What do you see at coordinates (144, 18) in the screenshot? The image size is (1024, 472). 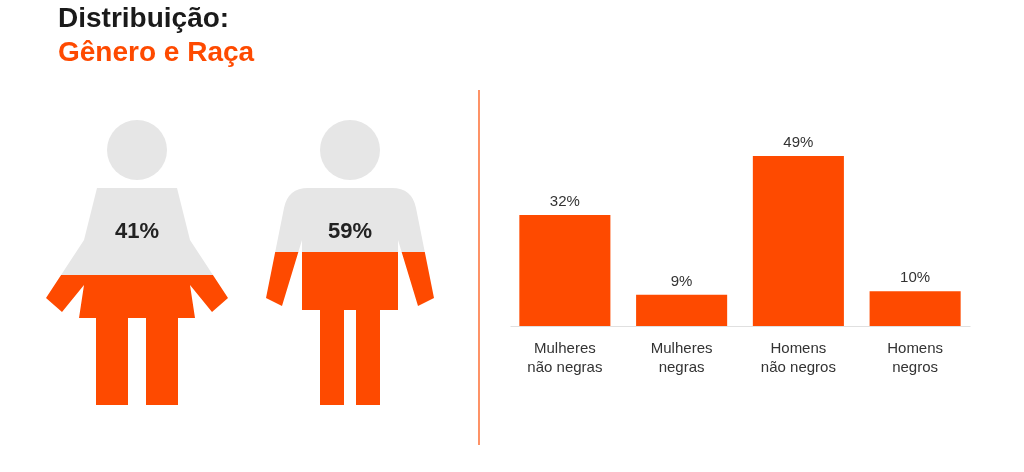 I see `text: Distribuição:` at bounding box center [144, 18].